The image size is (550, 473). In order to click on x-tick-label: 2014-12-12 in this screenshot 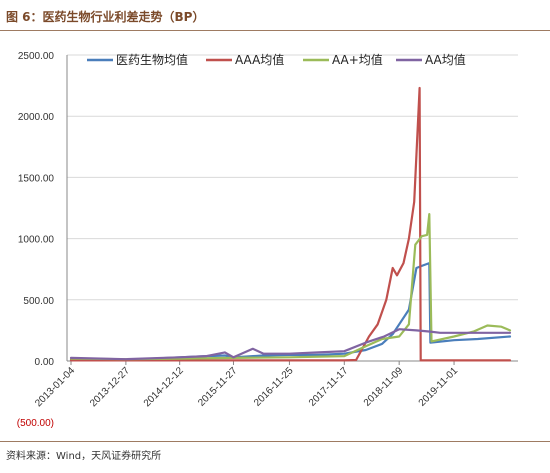, I will do `click(164, 387)`.